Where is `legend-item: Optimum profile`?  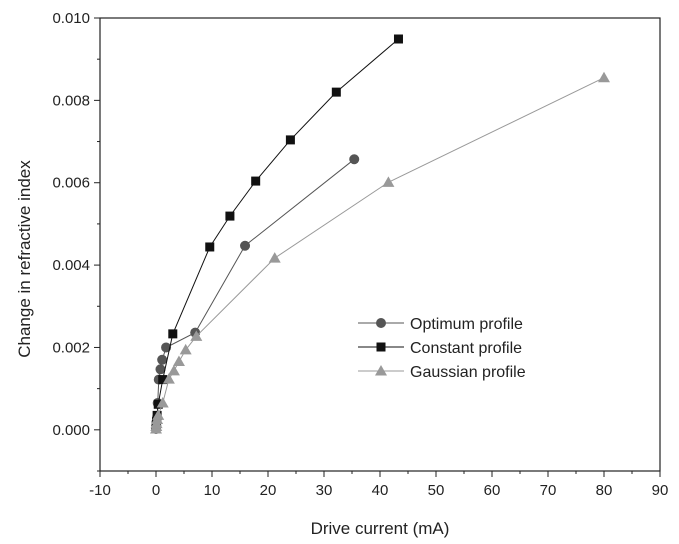
legend-item: Optimum profile is located at coordinates (440, 324).